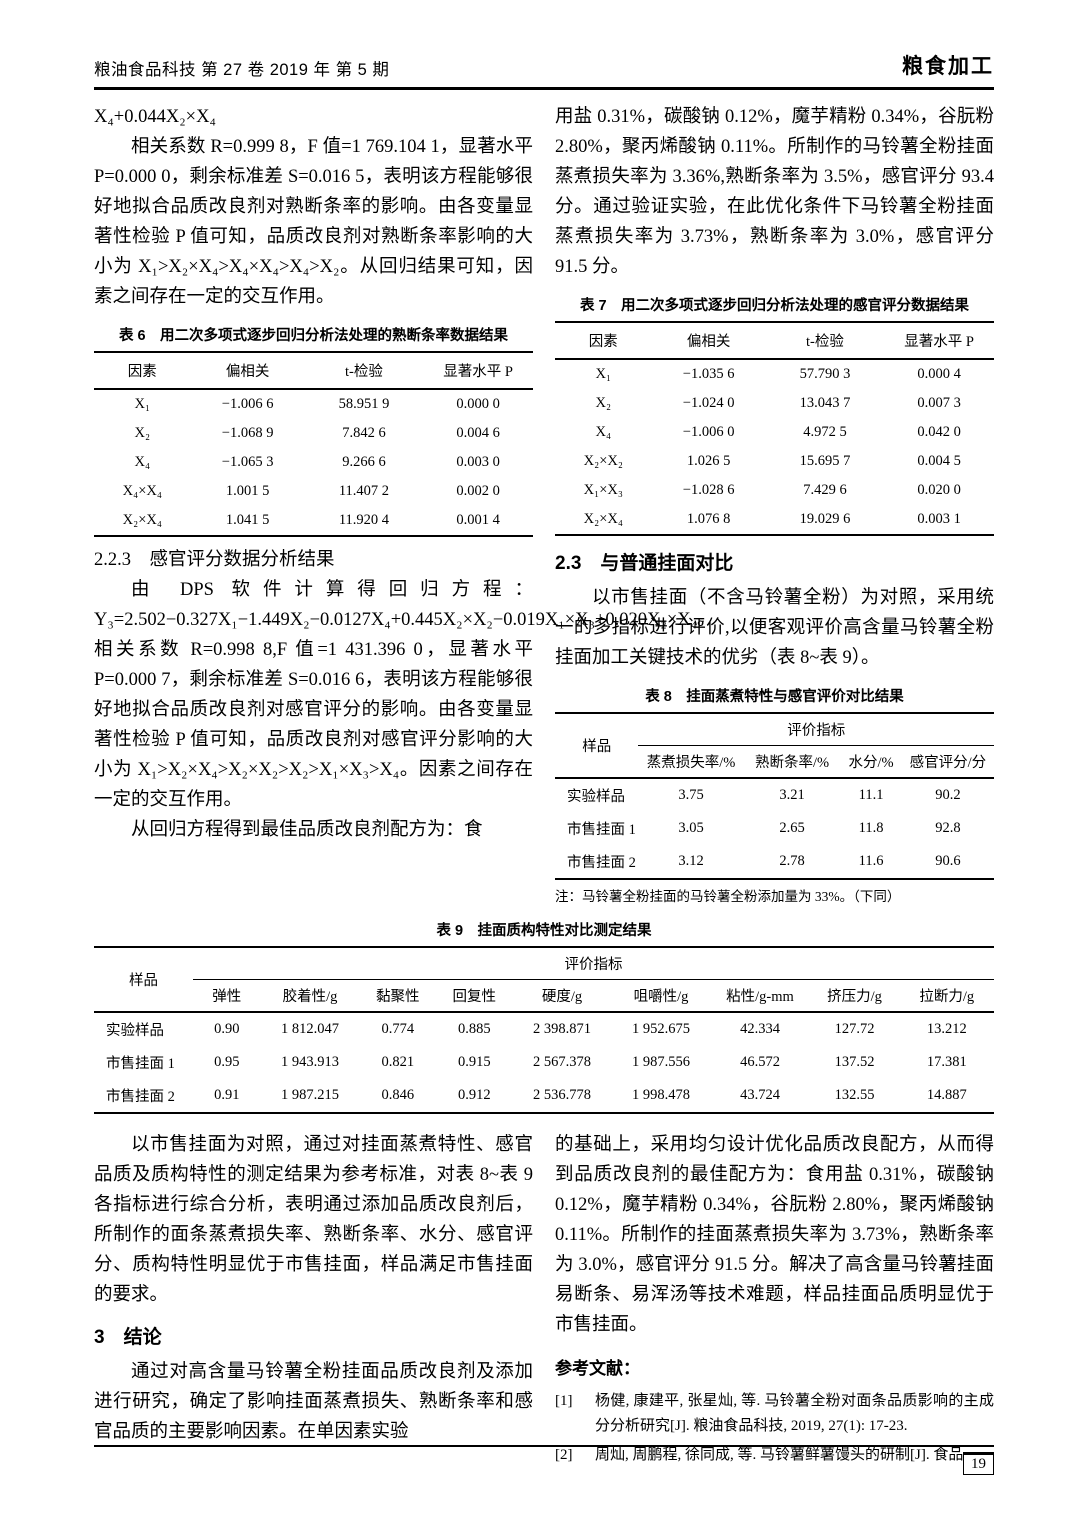 This screenshot has height=1535, width=1084. I want to click on column-subheader: 硬度/g, so click(562, 996).